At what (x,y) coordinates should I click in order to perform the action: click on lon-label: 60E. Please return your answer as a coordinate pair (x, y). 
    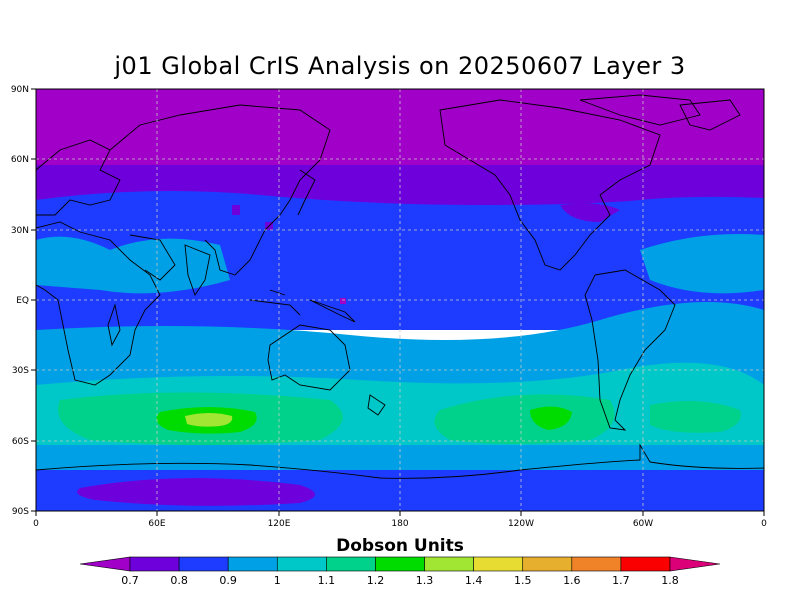
    Looking at the image, I should click on (156, 524).